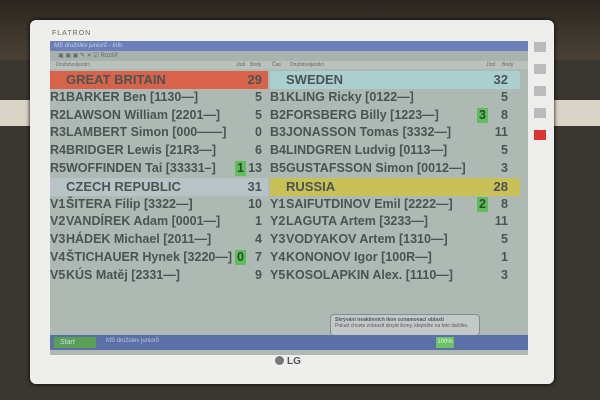 This screenshot has width=600, height=400. Describe the element at coordinates (58, 274) in the screenshot. I see `rider-gate: V5` at that location.